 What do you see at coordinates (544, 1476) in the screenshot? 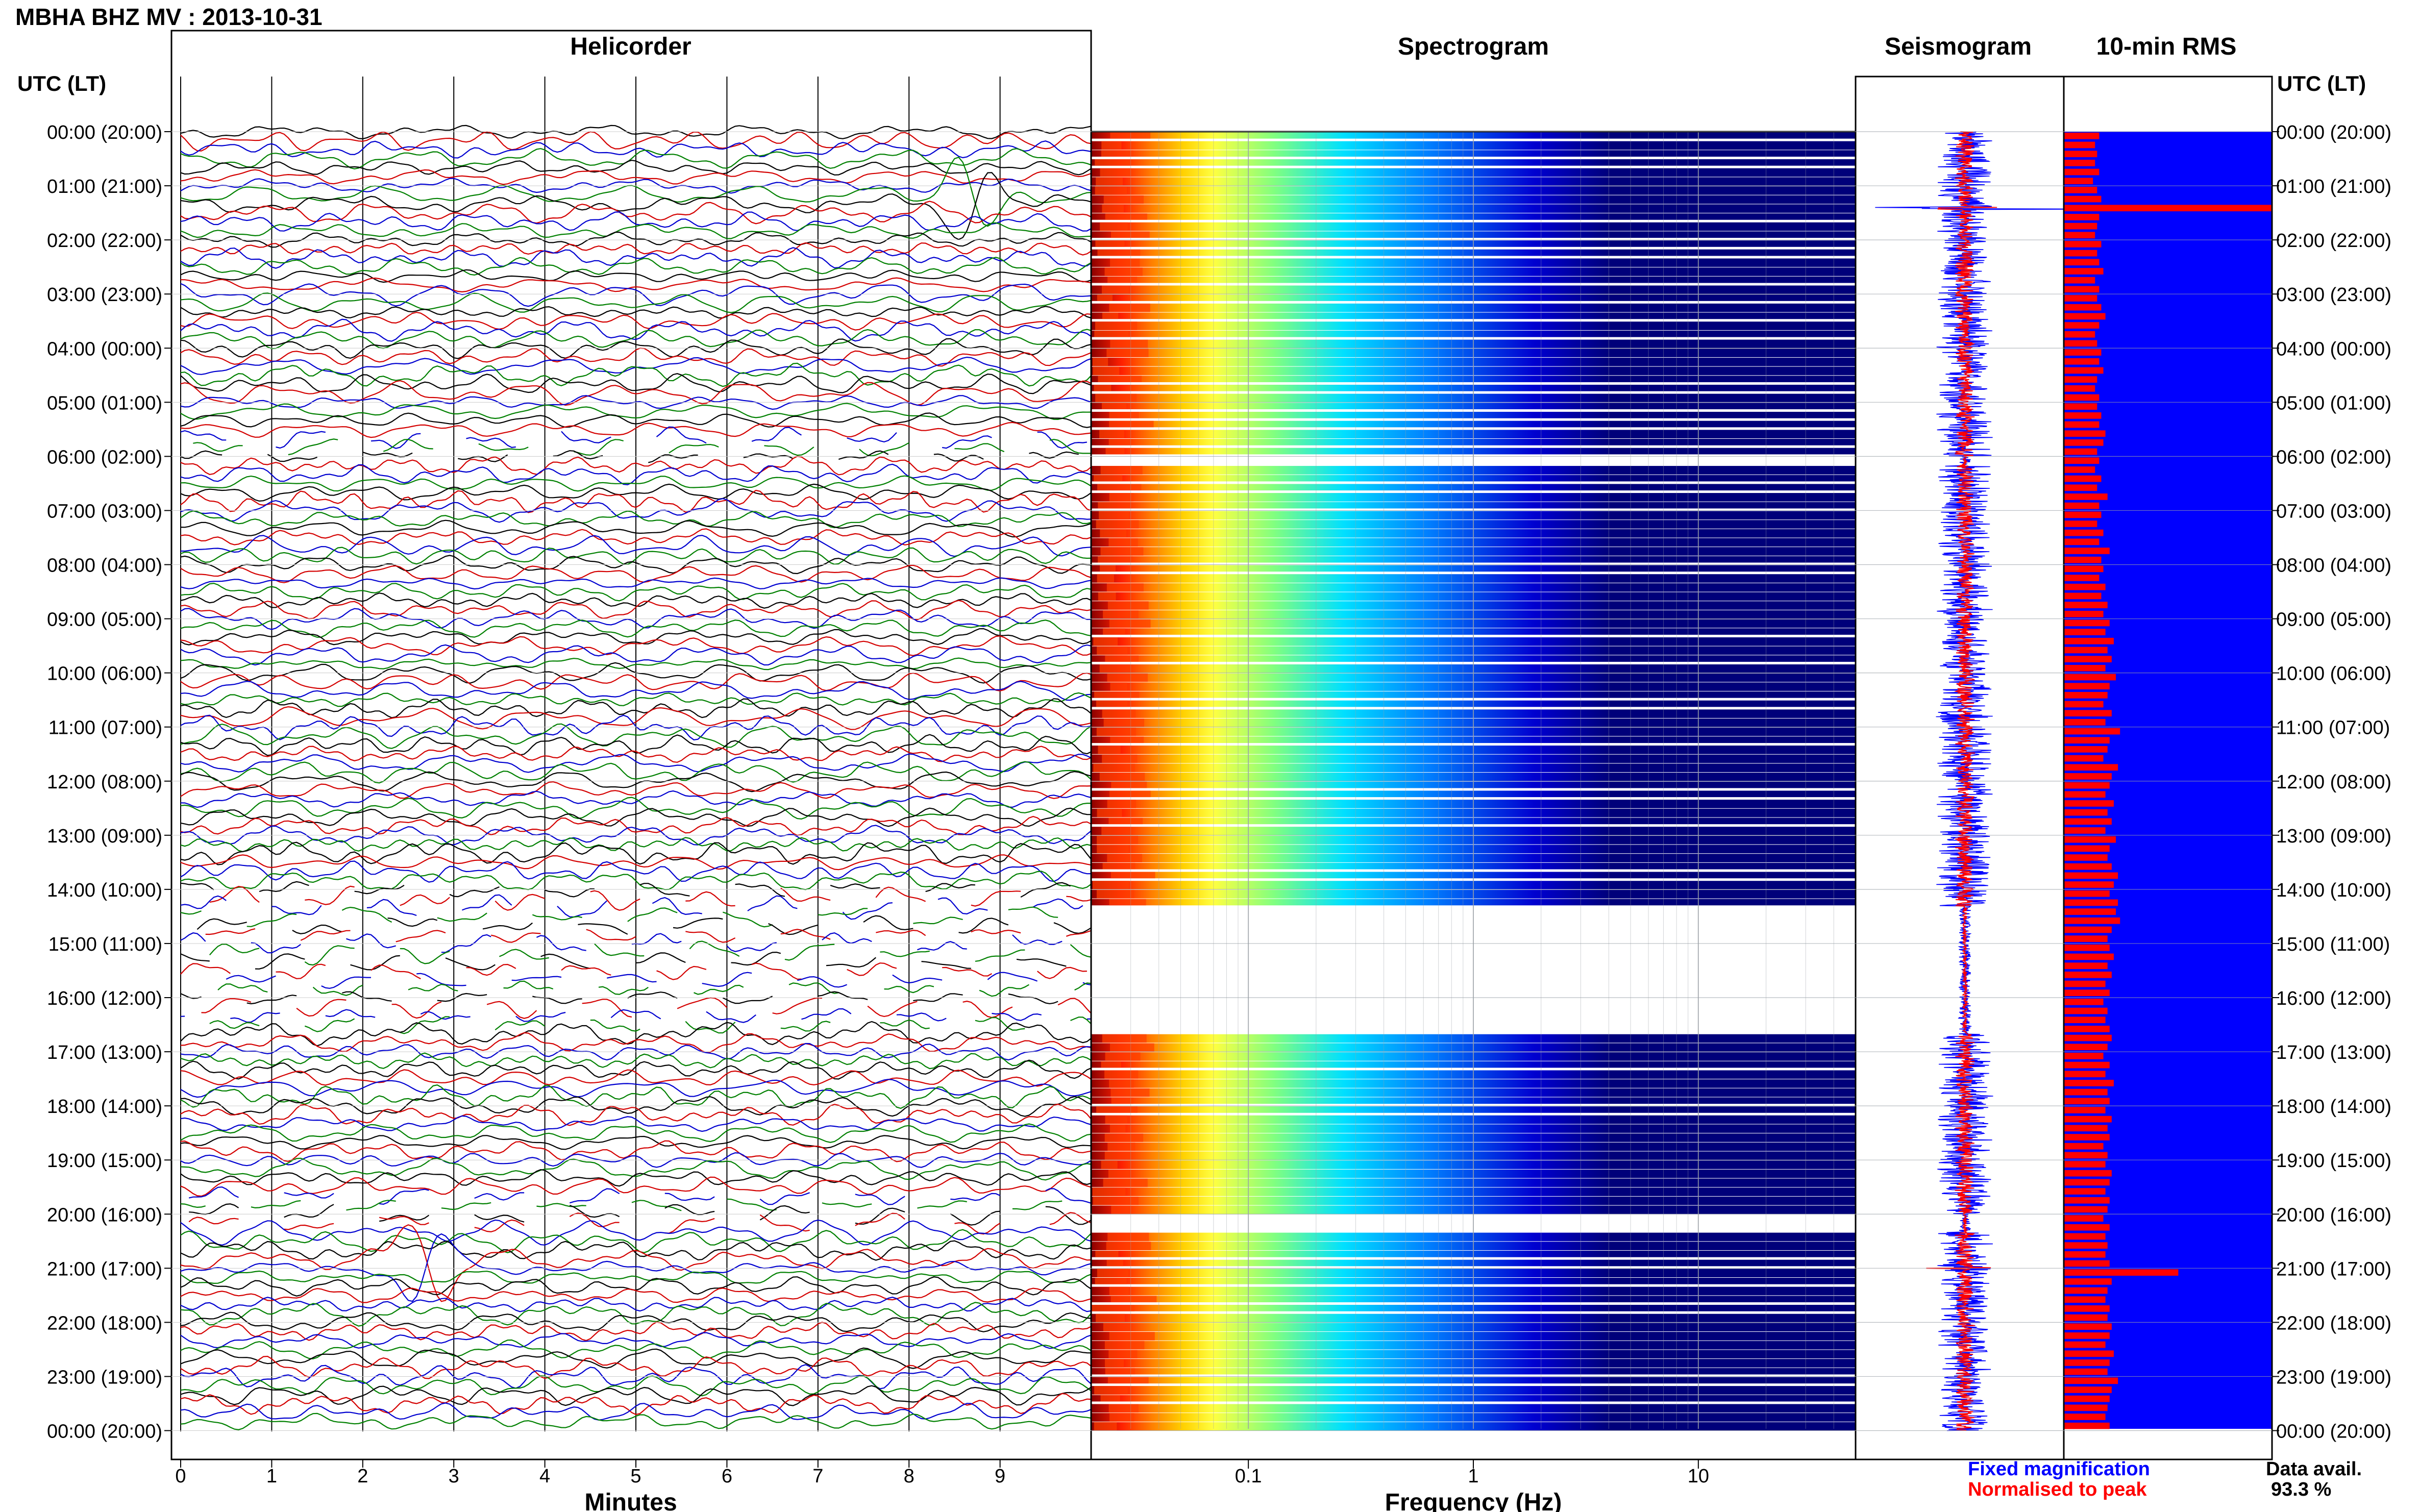
I see `minute-tick-label: 4` at bounding box center [544, 1476].